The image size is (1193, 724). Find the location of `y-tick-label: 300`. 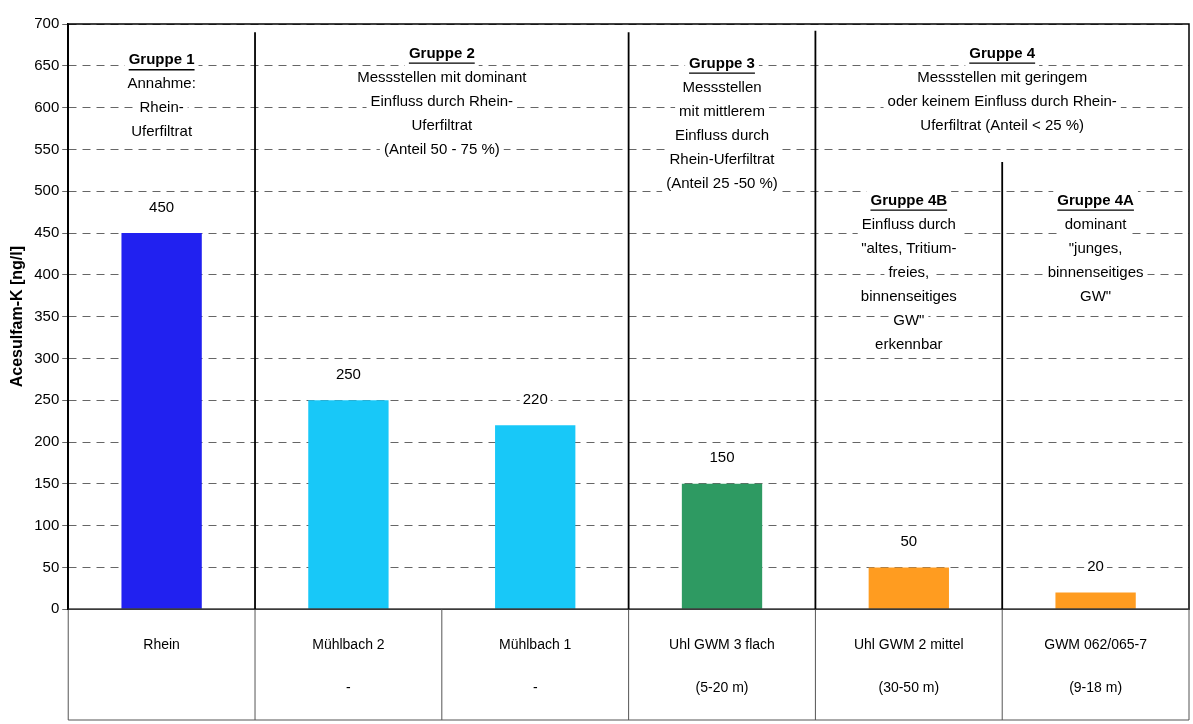

y-tick-label: 300 is located at coordinates (47, 357).